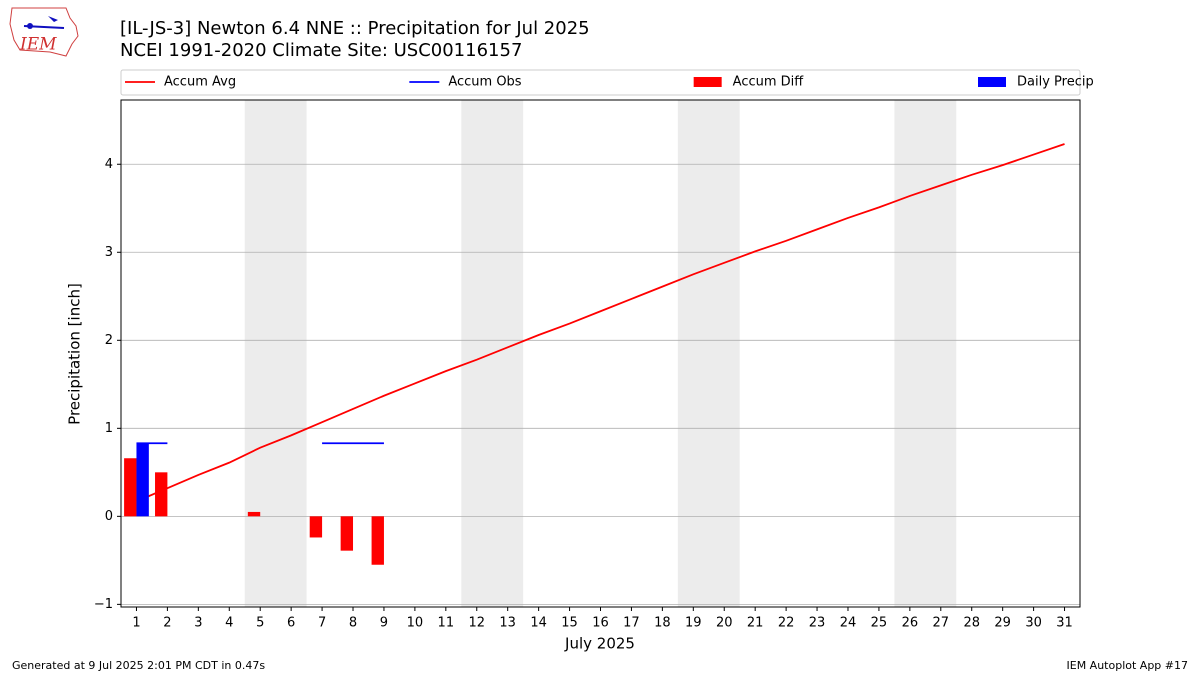 The image size is (1200, 679). I want to click on x-tick-label: 23, so click(817, 623).